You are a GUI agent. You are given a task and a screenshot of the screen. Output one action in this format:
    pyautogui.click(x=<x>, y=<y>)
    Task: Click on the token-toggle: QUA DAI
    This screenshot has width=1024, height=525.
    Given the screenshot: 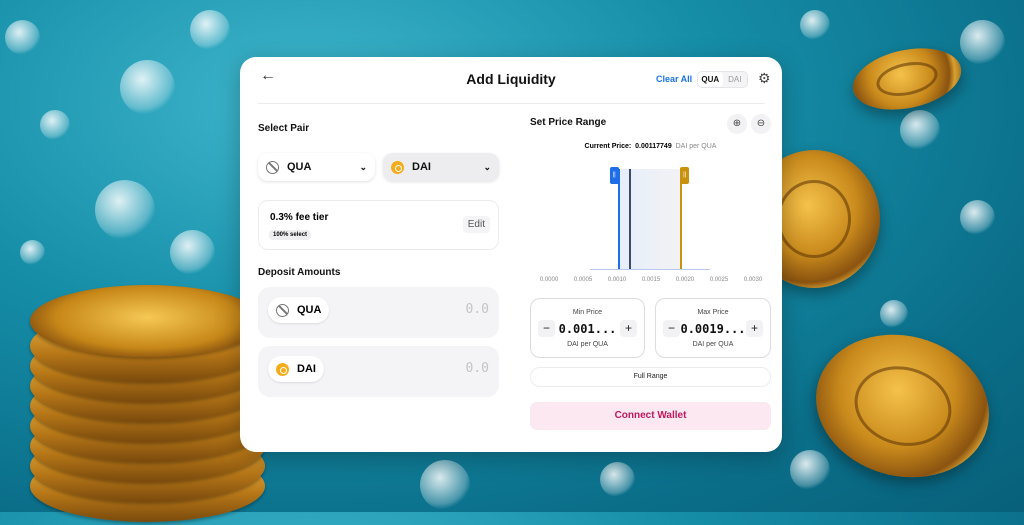 What is the action you would take?
    pyautogui.click(x=722, y=79)
    